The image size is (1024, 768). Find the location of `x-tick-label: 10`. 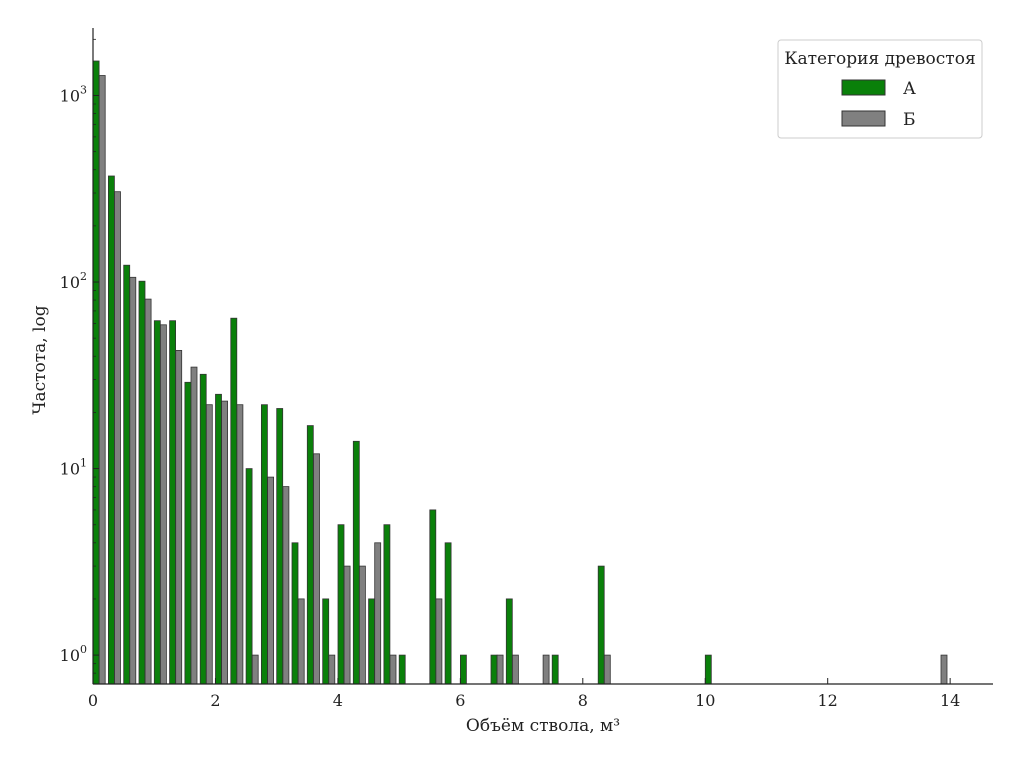

x-tick-label: 10 is located at coordinates (705, 700).